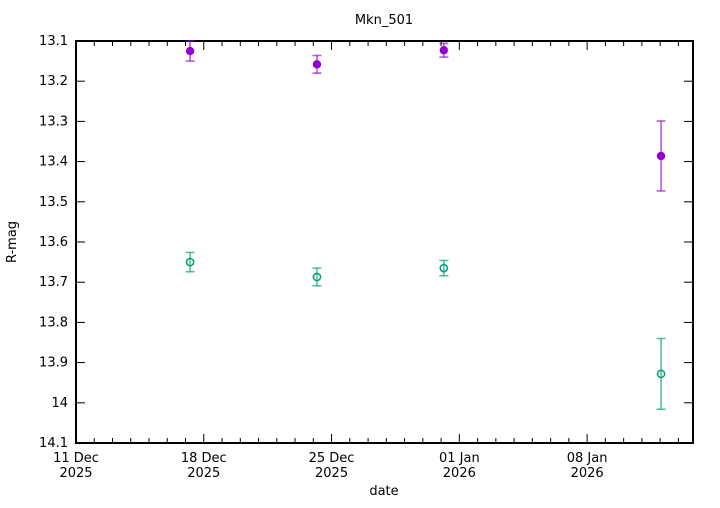  What do you see at coordinates (59, 403) in the screenshot?
I see `y-tick-label: 14` at bounding box center [59, 403].